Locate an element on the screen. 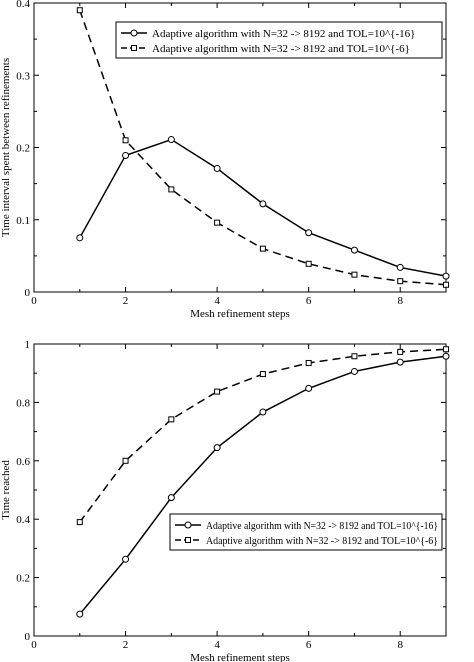 The height and width of the screenshot is (662, 474). y-tick-label: 0.8 is located at coordinates (23, 403).